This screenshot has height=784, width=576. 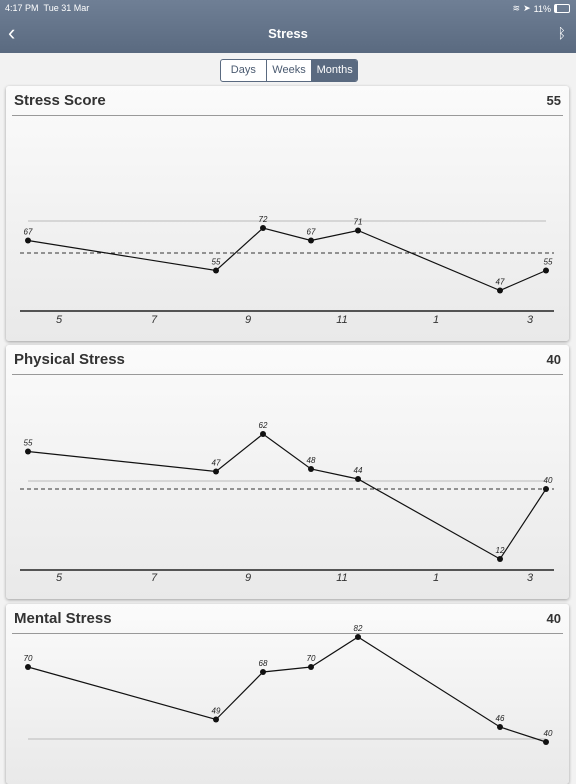 I want to click on wifi-icon: ≋, so click(x=516, y=8).